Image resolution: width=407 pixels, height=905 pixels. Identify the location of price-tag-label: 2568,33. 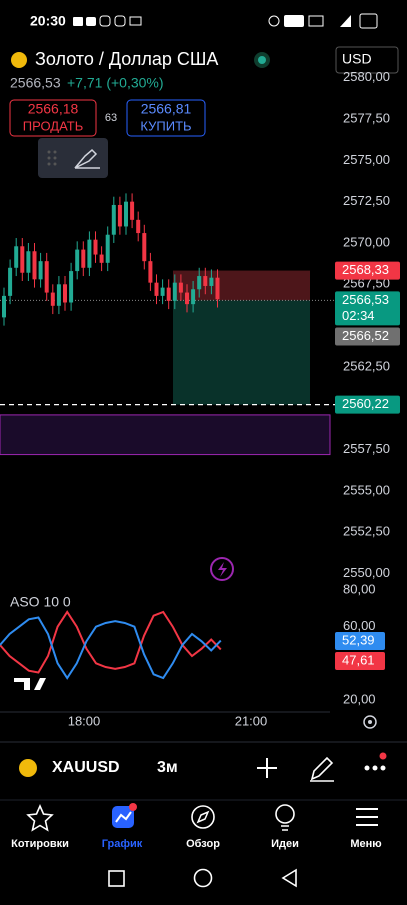
(365, 269).